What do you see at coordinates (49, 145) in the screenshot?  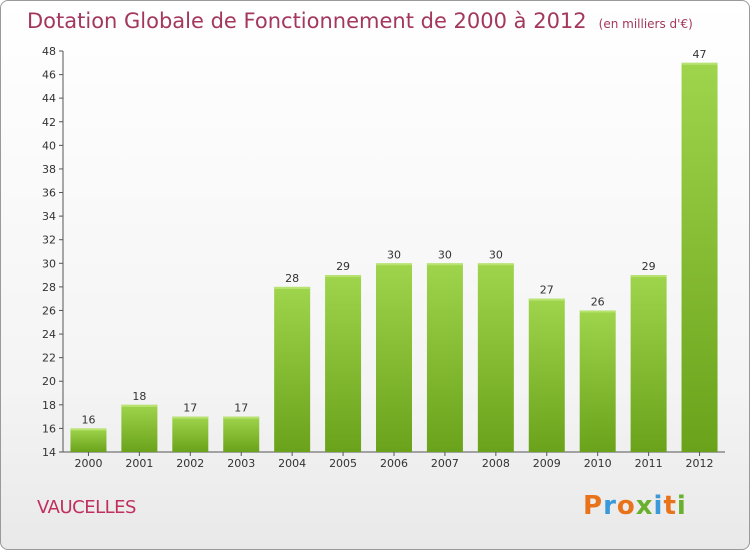 I see `y-tick-label: 40` at bounding box center [49, 145].